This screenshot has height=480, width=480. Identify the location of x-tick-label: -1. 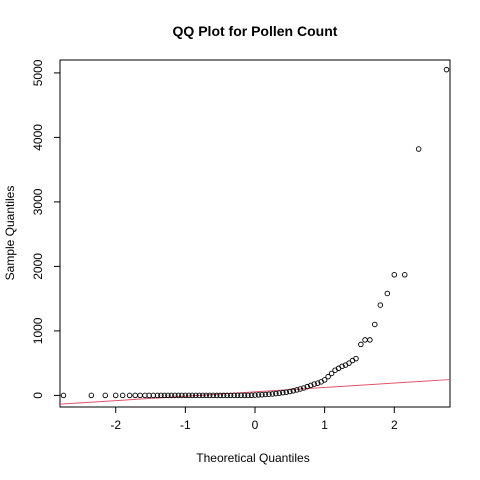
(185, 425).